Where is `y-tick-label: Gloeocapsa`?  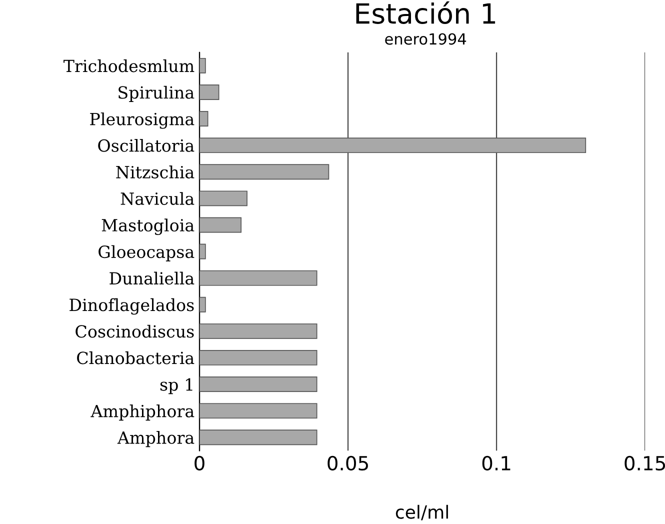 y-tick-label: Gloeocapsa is located at coordinates (146, 253).